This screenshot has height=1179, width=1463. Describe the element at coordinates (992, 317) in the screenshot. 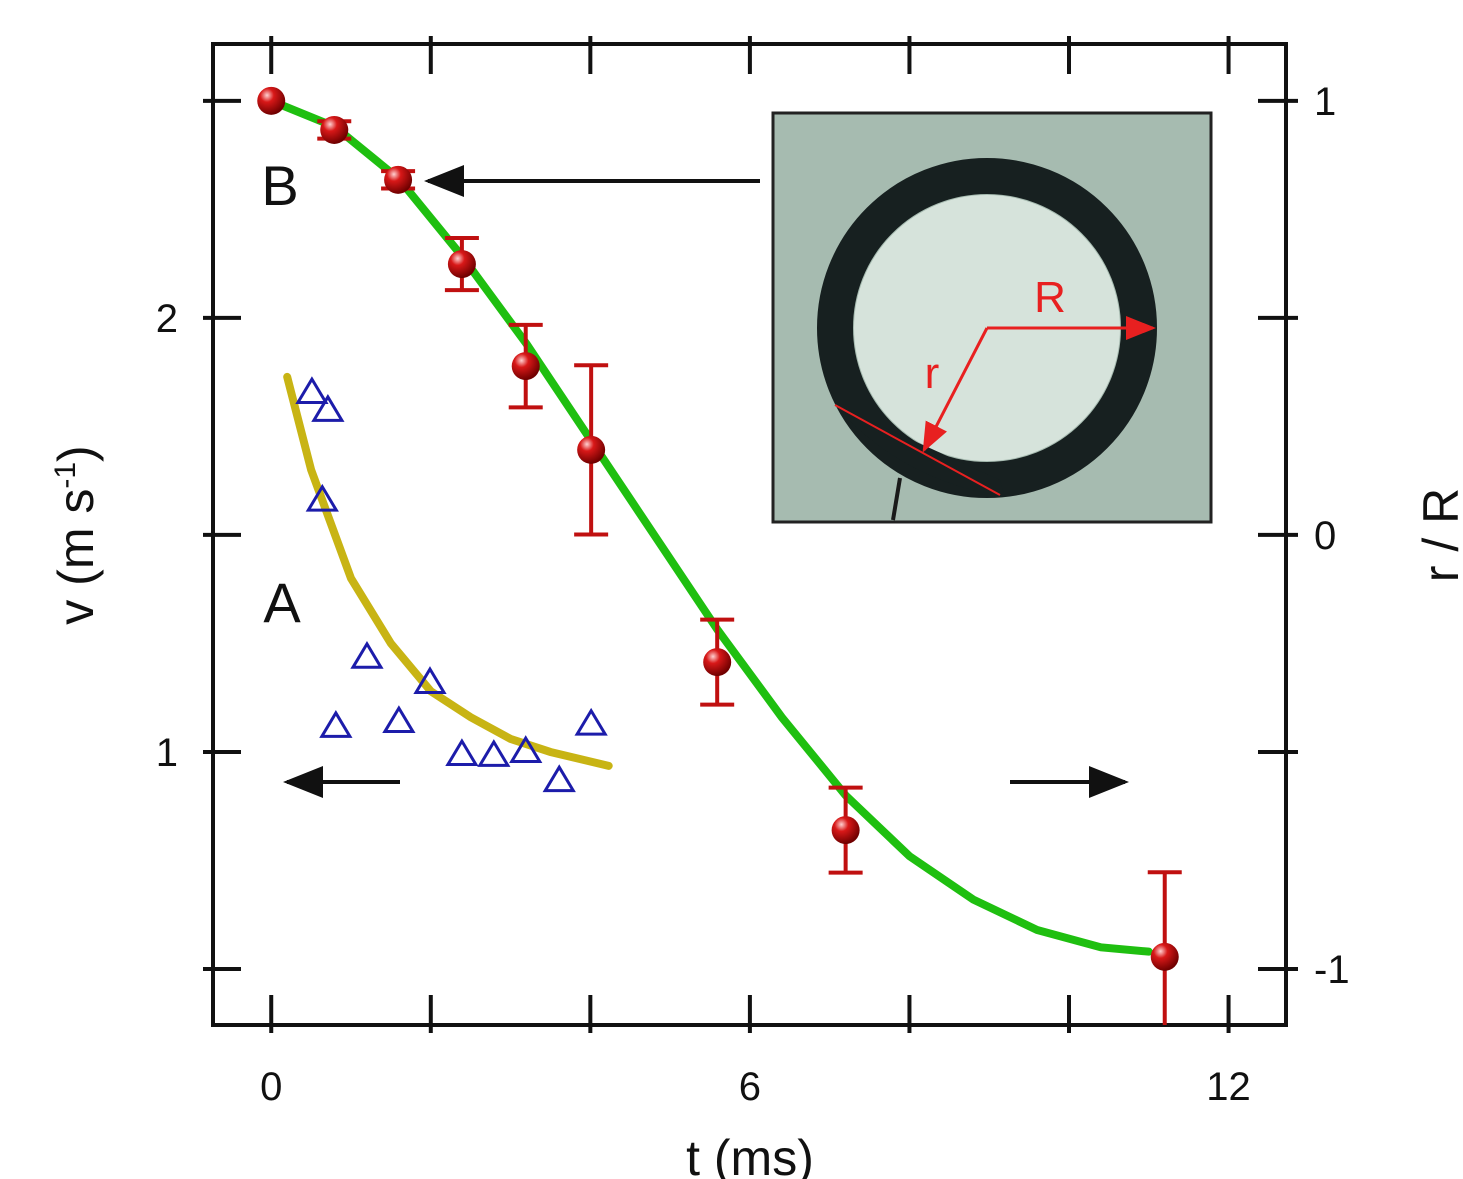

I see `inset: R r` at that location.